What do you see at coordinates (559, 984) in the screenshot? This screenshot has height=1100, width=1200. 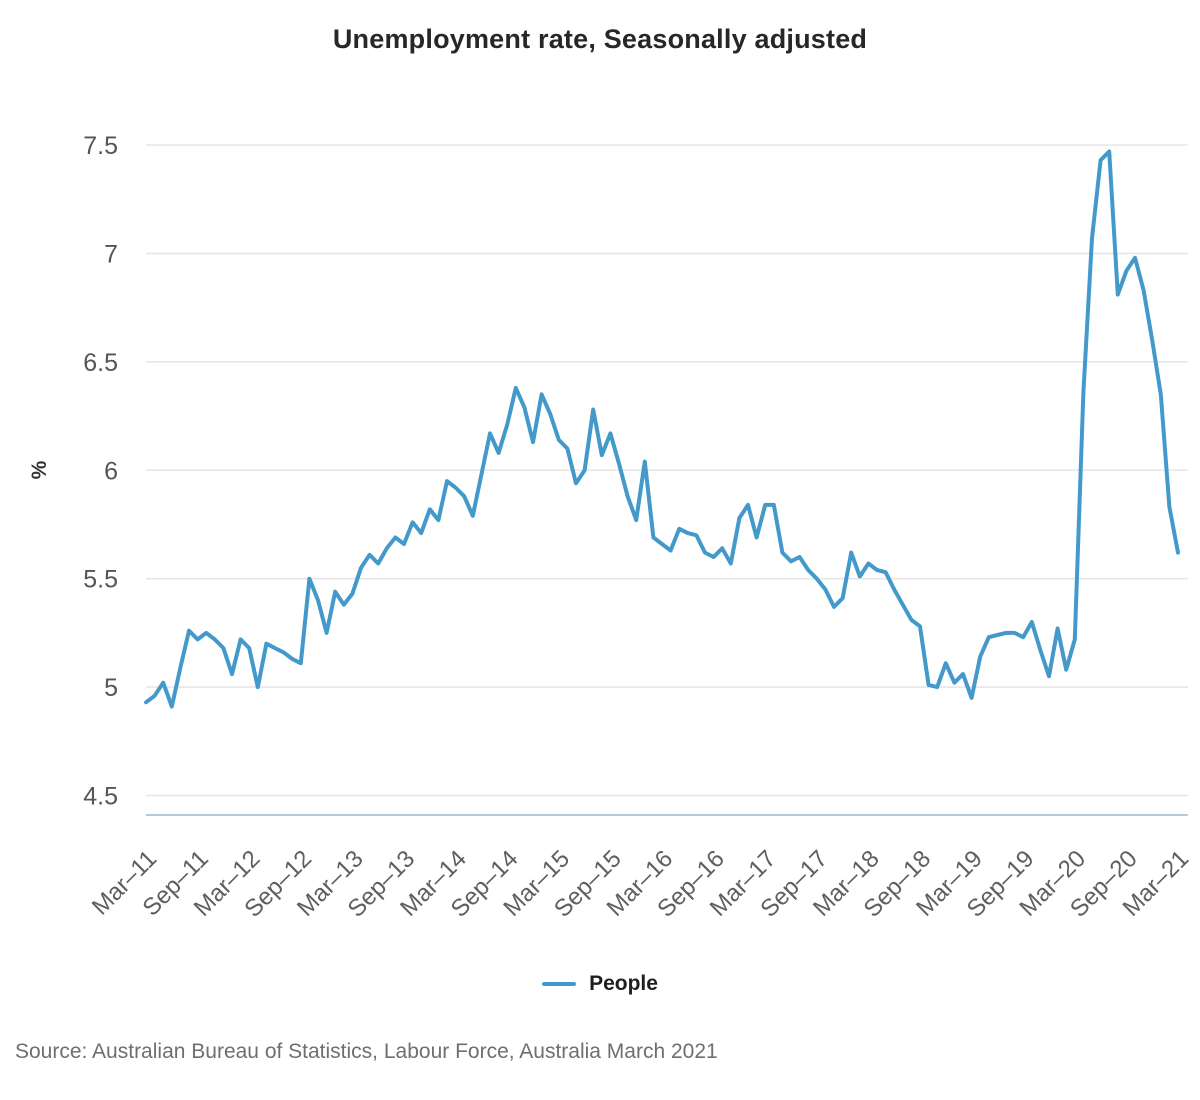 I see `legend-line-swatch` at bounding box center [559, 984].